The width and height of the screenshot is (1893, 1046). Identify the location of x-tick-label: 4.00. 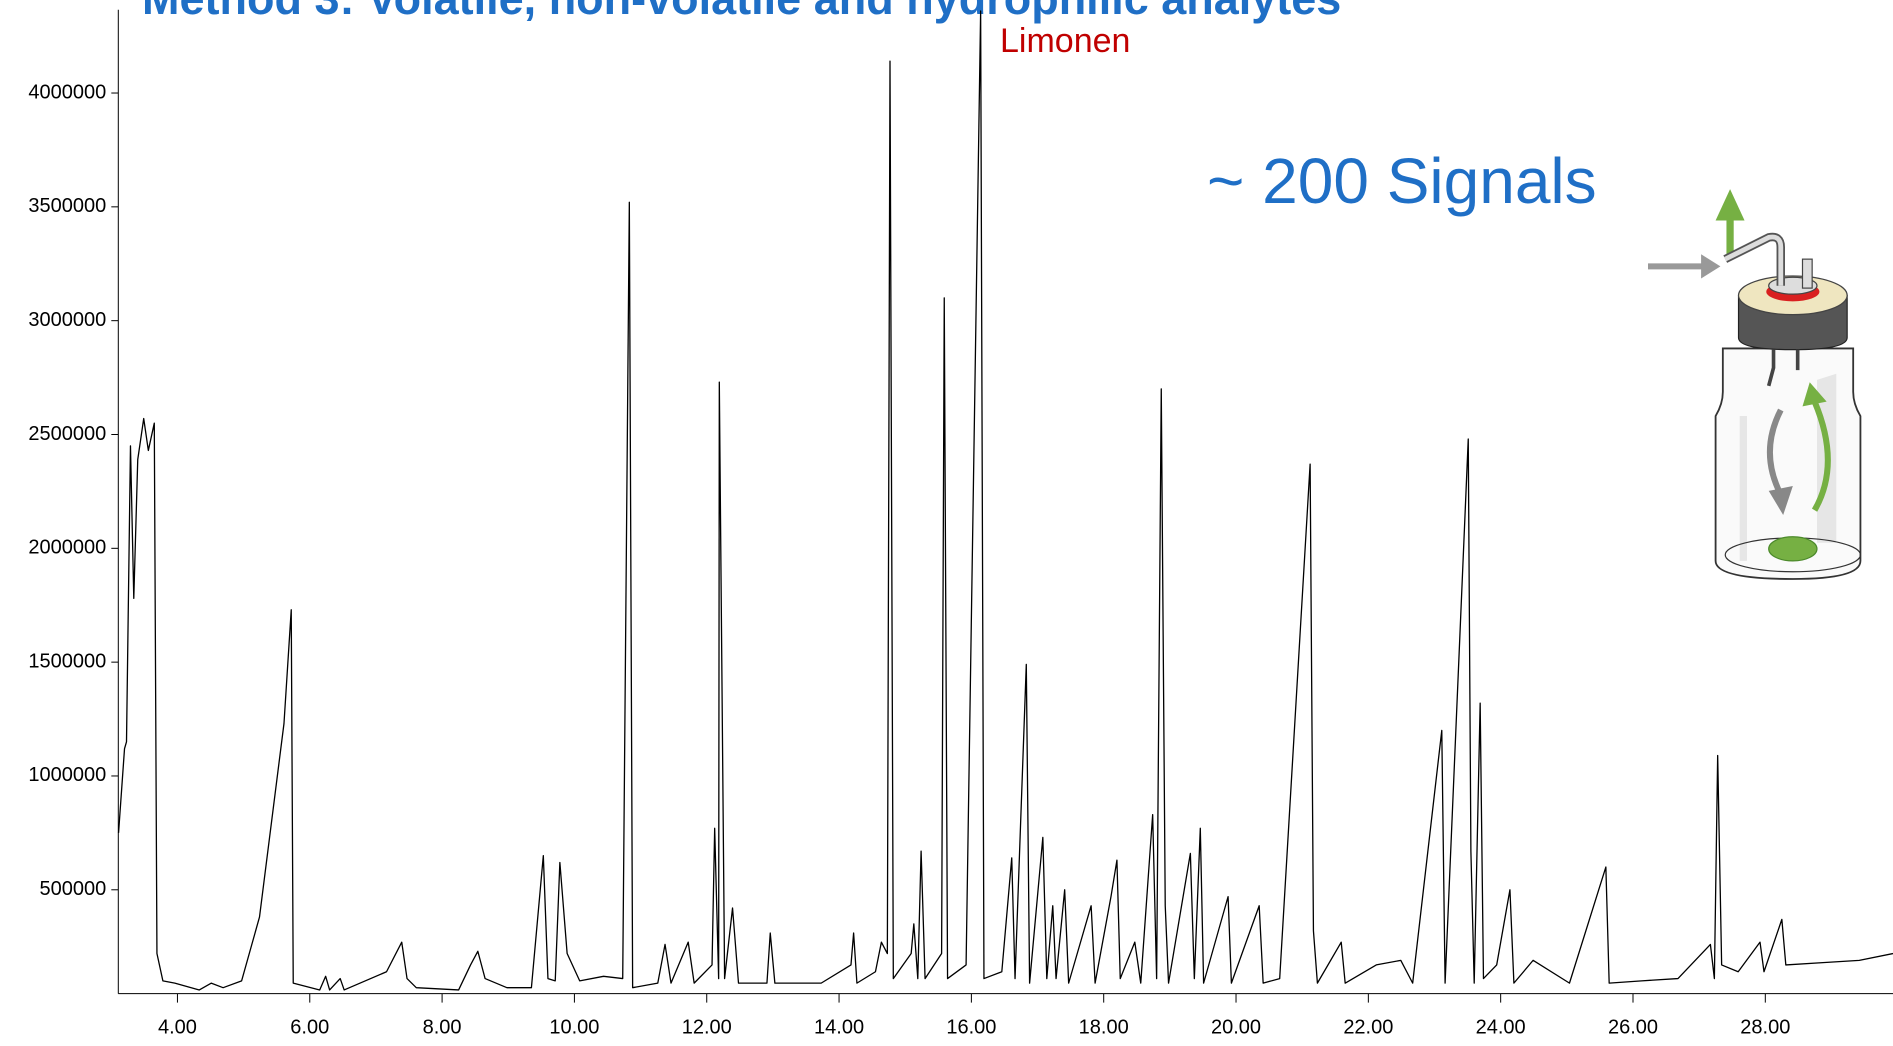
(177, 1028).